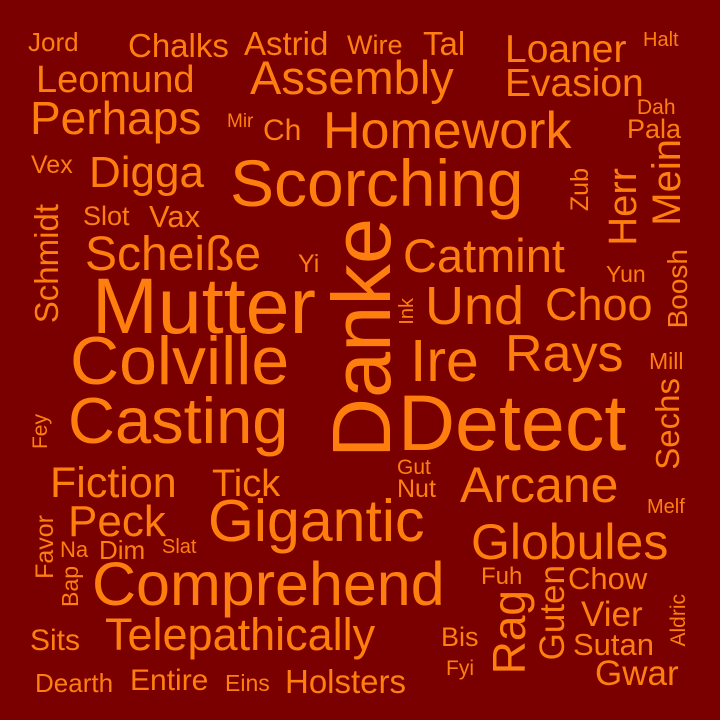 This screenshot has height=720, width=720. I want to click on word-bis: Bis, so click(460, 637).